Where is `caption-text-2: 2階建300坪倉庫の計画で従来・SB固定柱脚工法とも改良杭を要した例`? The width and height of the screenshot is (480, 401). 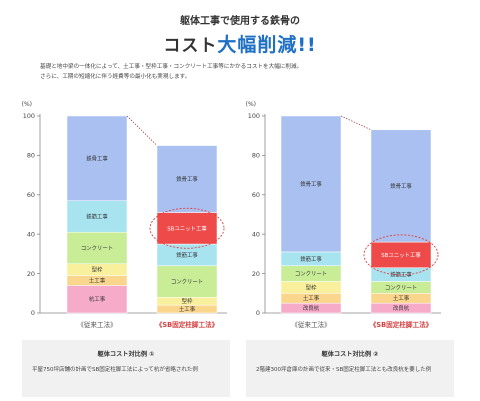 caption-text-2: 2階建300坪倉庫の計画で従来・SB固定柱脚工法とも改良杭を要した例 is located at coordinates (344, 370).